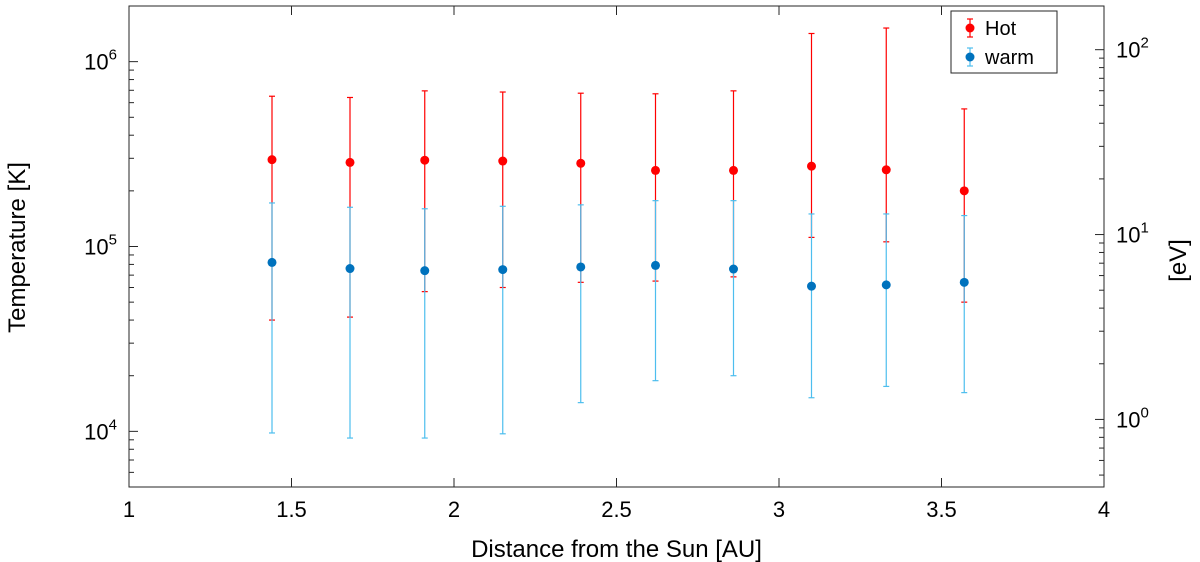 Image resolution: width=1200 pixels, height=562 pixels. I want to click on x-axis-title: Distance from the Sun [AU], so click(616, 549).